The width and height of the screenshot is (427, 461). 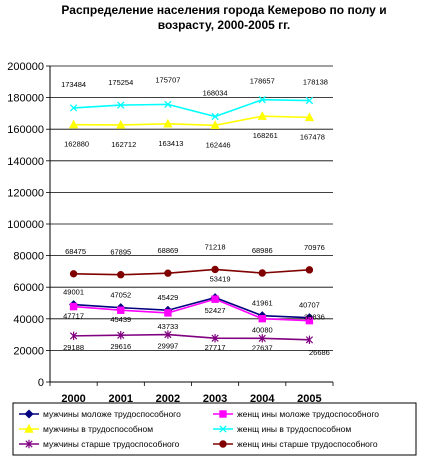 What do you see at coordinates (123, 144) in the screenshot?
I see `data-label: 162712` at bounding box center [123, 144].